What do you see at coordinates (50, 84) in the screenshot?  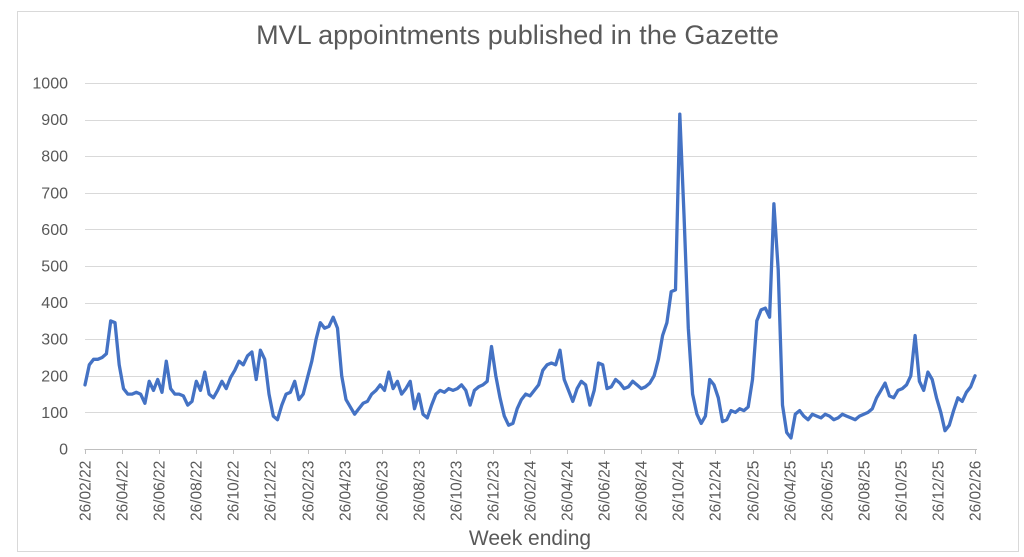 I see `y-tick-label: 1000` at bounding box center [50, 84].